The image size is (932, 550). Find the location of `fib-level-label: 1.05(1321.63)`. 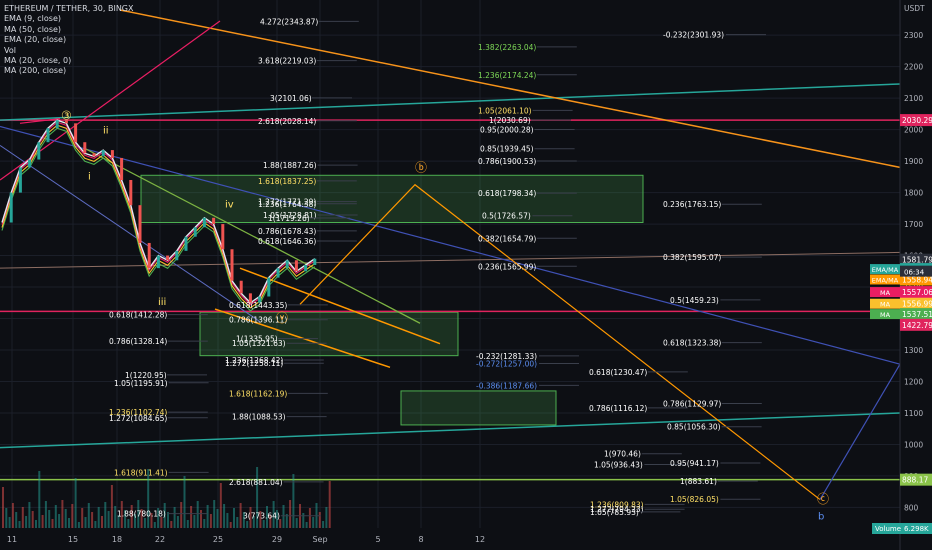

fib-level-label: 1.05(1321.63) is located at coordinates (259, 343).